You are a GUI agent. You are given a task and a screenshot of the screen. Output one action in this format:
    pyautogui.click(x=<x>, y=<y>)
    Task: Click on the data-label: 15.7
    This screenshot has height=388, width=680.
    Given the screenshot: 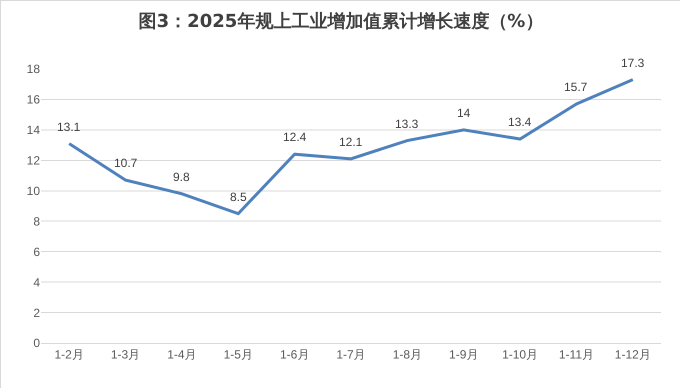 What is the action you would take?
    pyautogui.click(x=576, y=87)
    